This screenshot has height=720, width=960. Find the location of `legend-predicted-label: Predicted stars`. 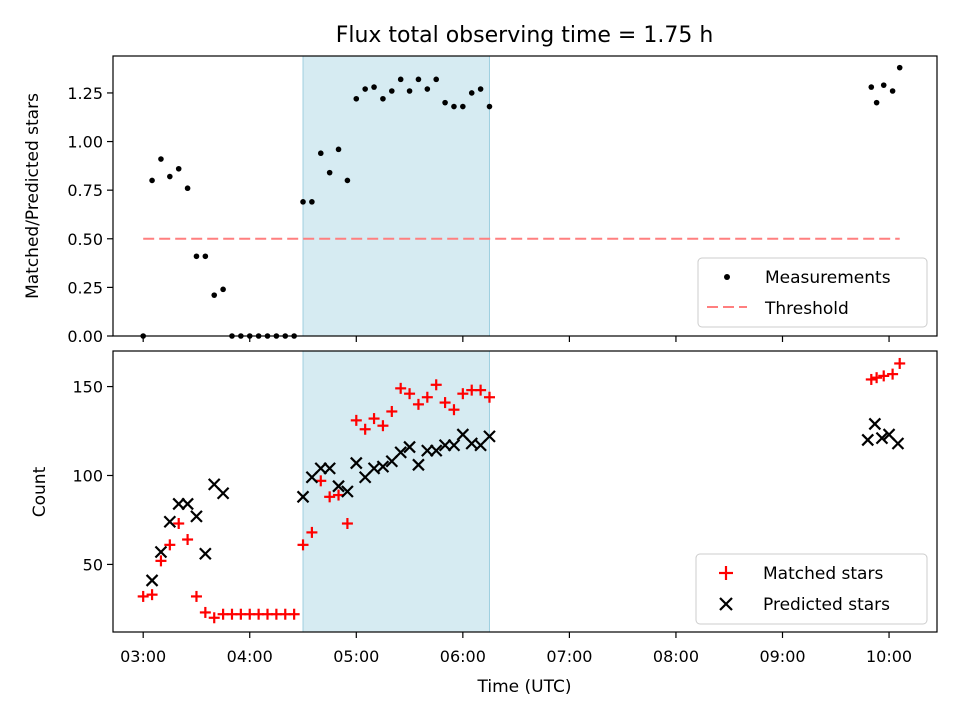

legend-predicted-label: Predicted stars is located at coordinates (826, 605).